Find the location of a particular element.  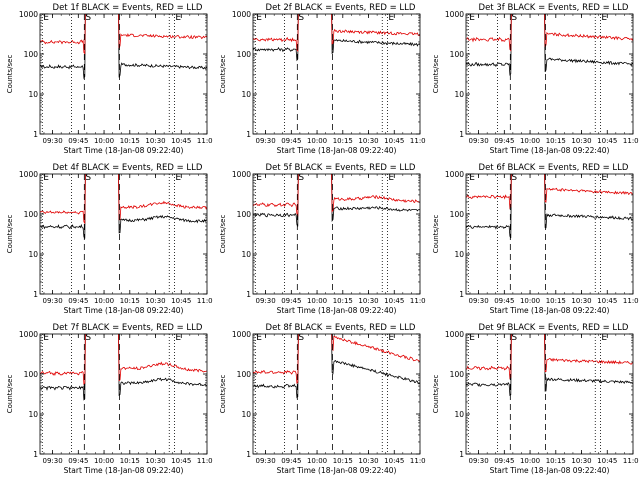

chart-title: Det 3f BLACK = Events, RED = LLD is located at coordinates (554, 8).